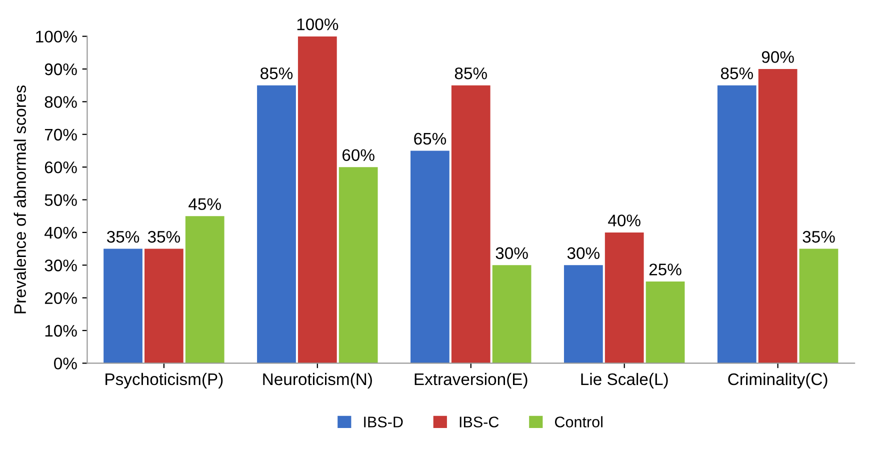 This screenshot has height=454, width=872. I want to click on x-tick-label: Lie Scale(L), so click(624, 380).